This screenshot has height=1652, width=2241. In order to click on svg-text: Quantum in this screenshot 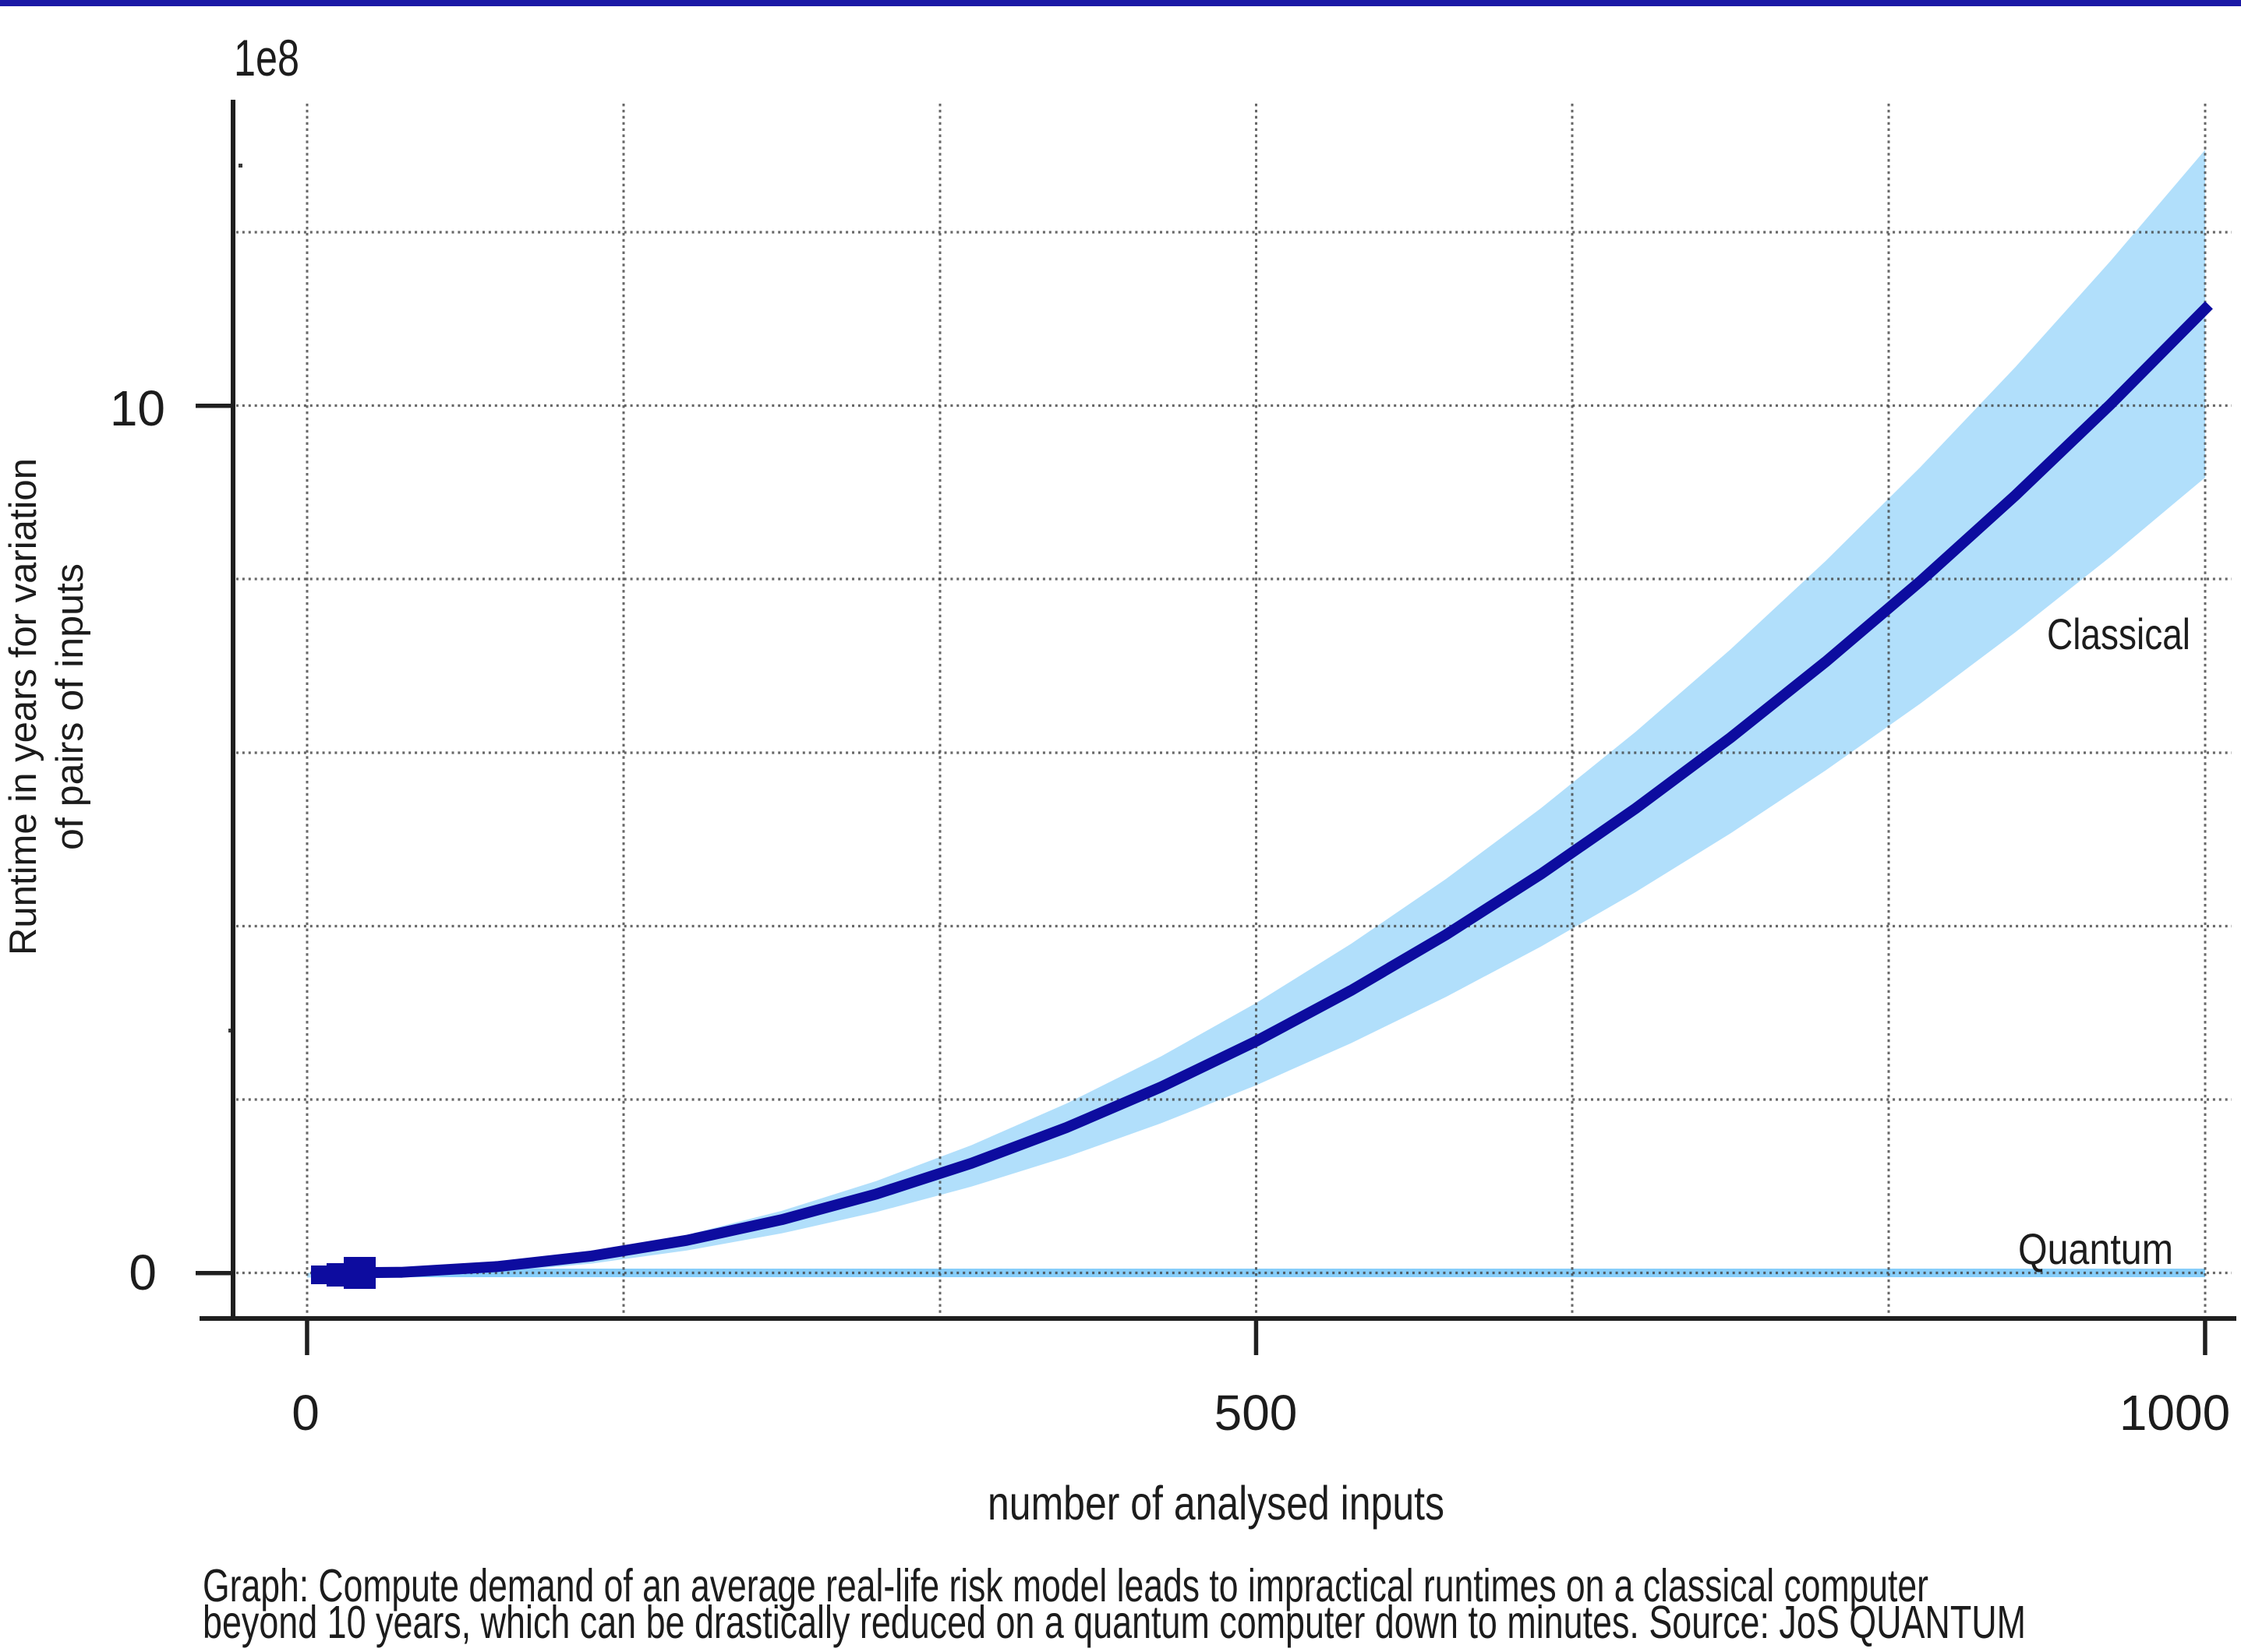, I will do `click(2095, 1249)`.